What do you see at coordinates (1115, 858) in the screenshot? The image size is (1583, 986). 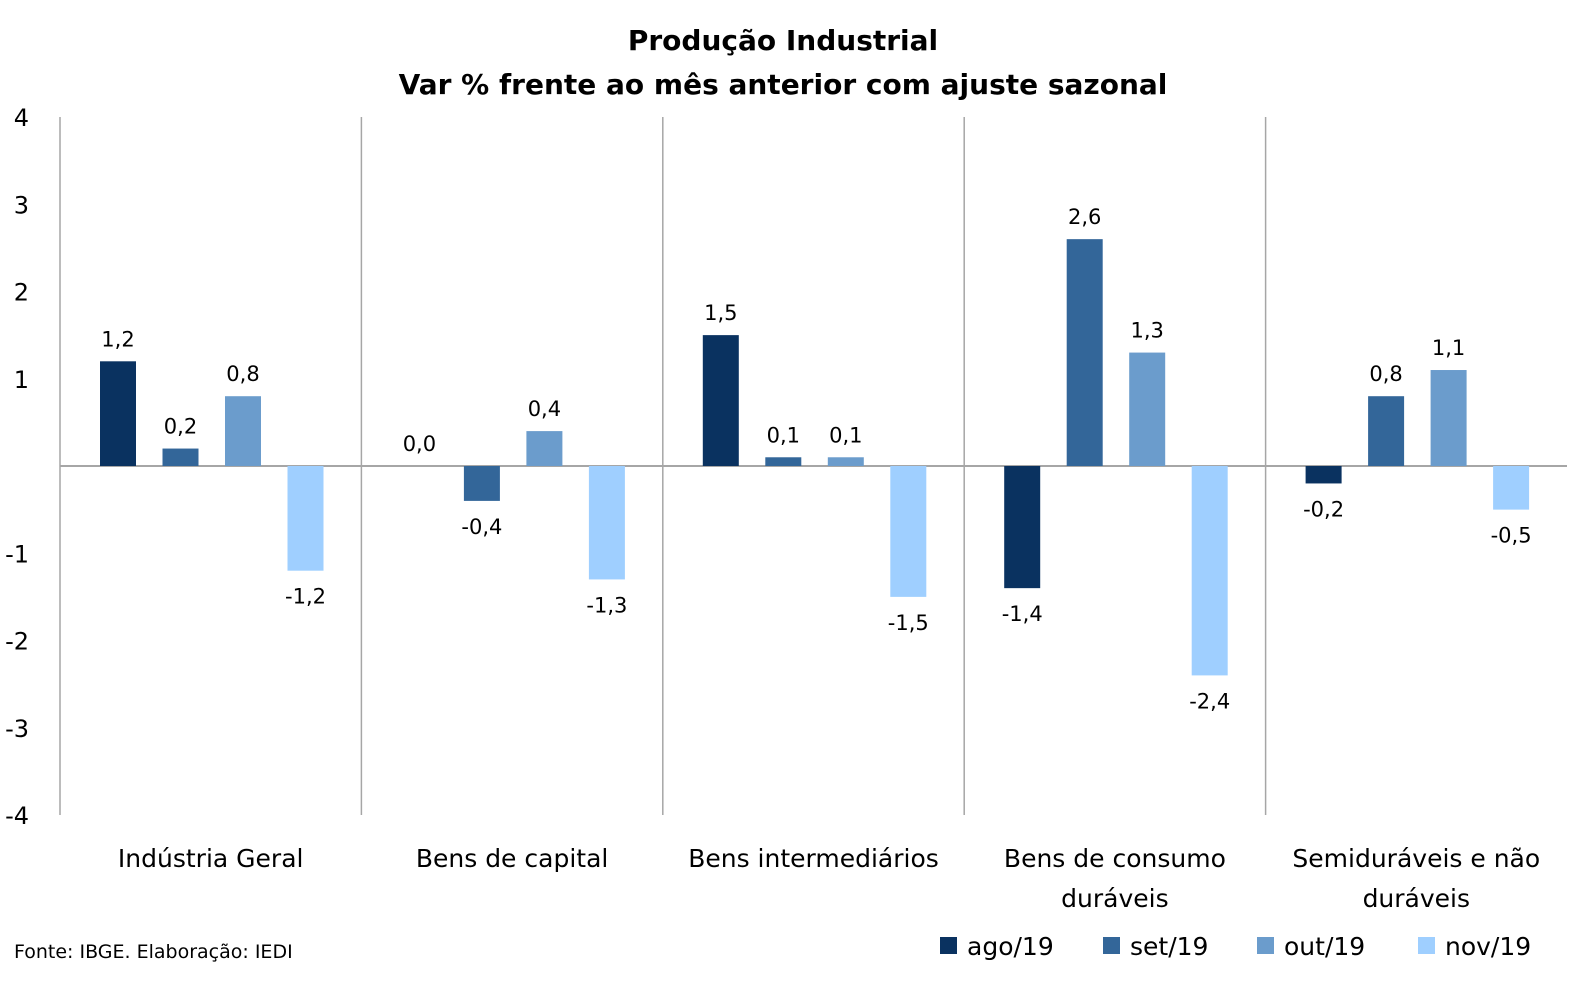 I see `category-label: Bens de consumo` at bounding box center [1115, 858].